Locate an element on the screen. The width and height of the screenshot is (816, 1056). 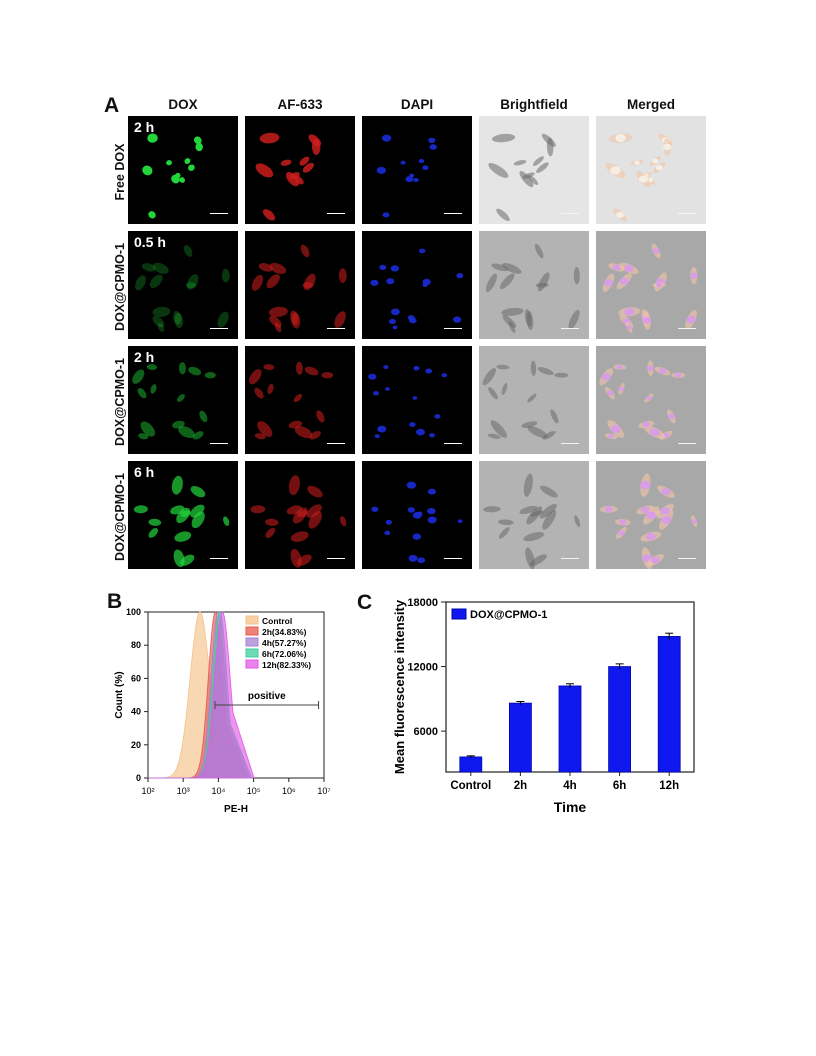
y-tick-label: 60 is located at coordinates (136, 678).